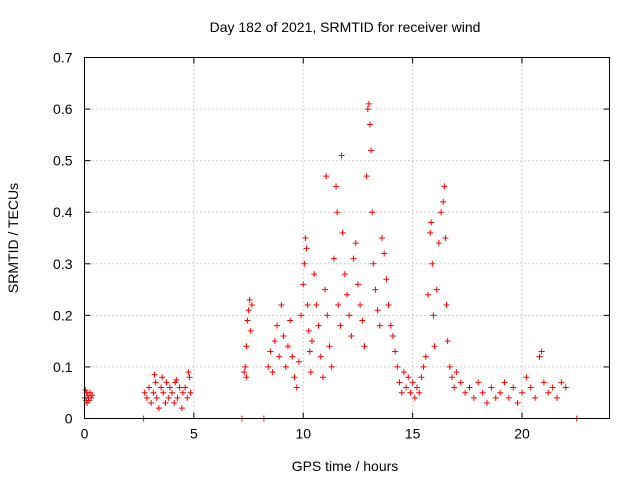 The image size is (640, 480). I want to click on y-tick-label: 0, so click(69, 419).